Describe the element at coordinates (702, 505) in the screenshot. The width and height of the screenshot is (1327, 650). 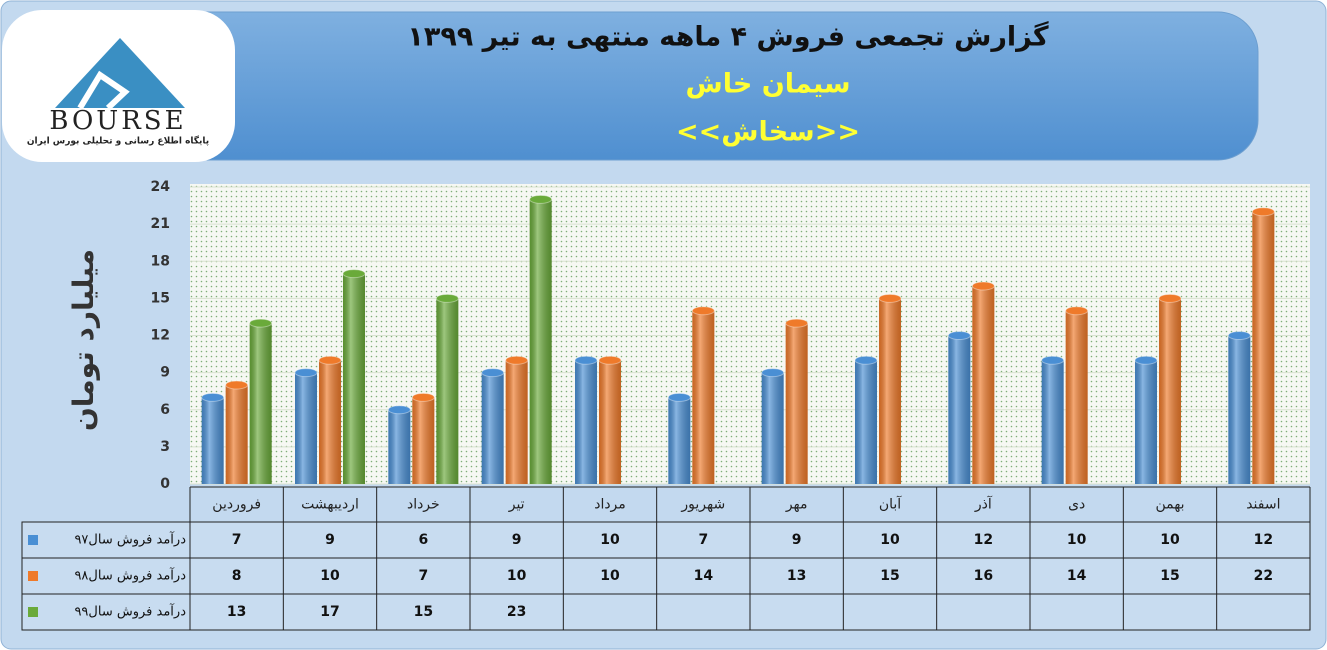
I see `x-tick-label: شهریور` at that location.